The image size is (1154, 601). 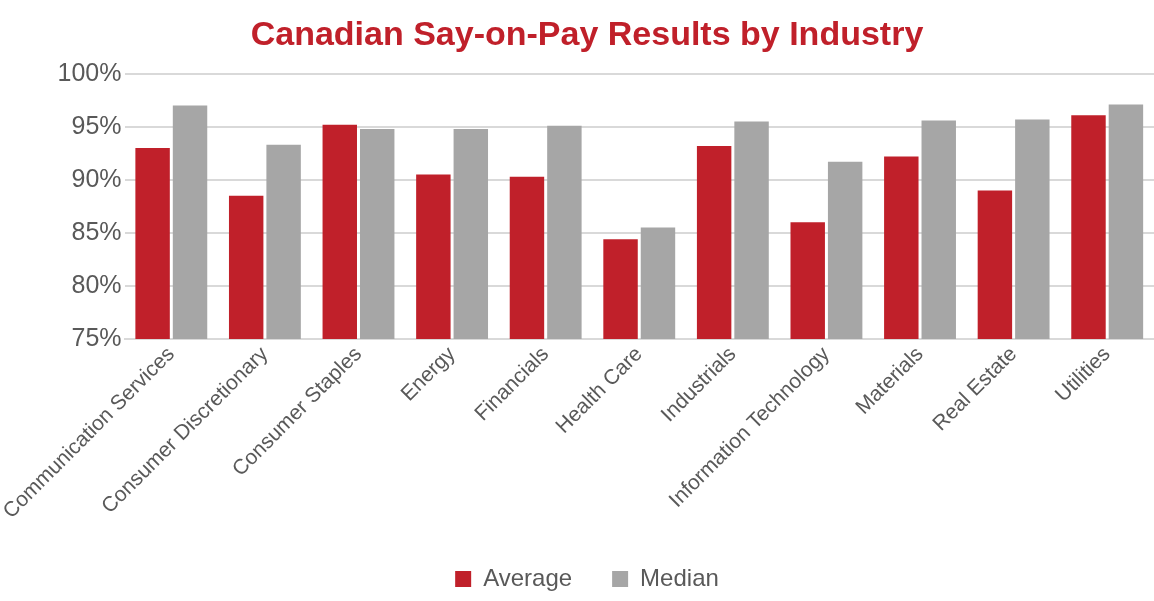 What do you see at coordinates (96, 336) in the screenshot?
I see `y-tick-label: 75%` at bounding box center [96, 336].